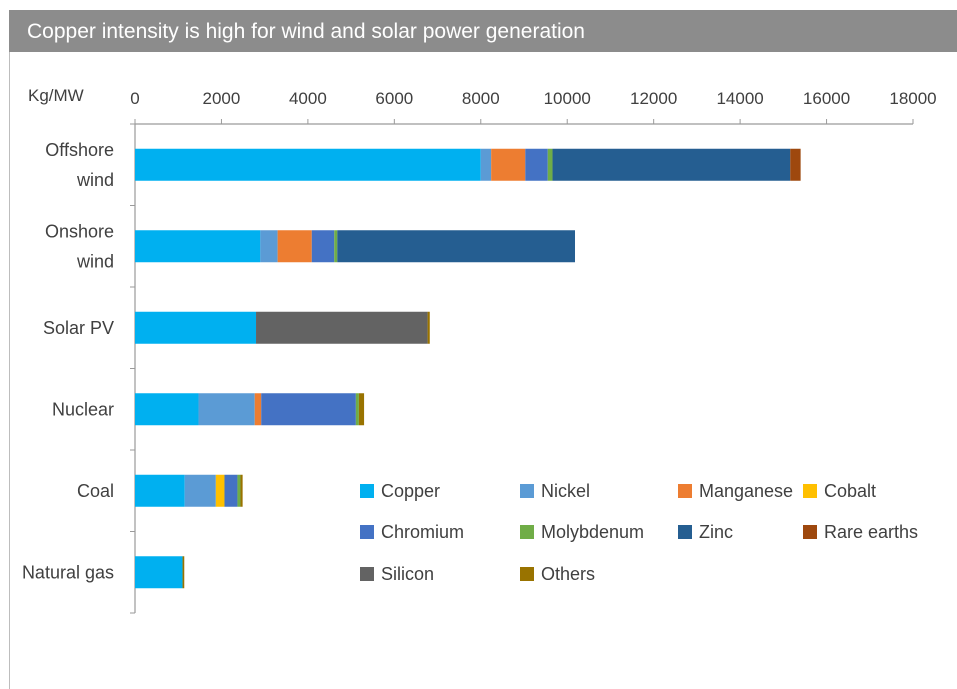 This screenshot has height=689, width=957. What do you see at coordinates (220, 490) in the screenshot?
I see `bar-segment-cobalt` at bounding box center [220, 490].